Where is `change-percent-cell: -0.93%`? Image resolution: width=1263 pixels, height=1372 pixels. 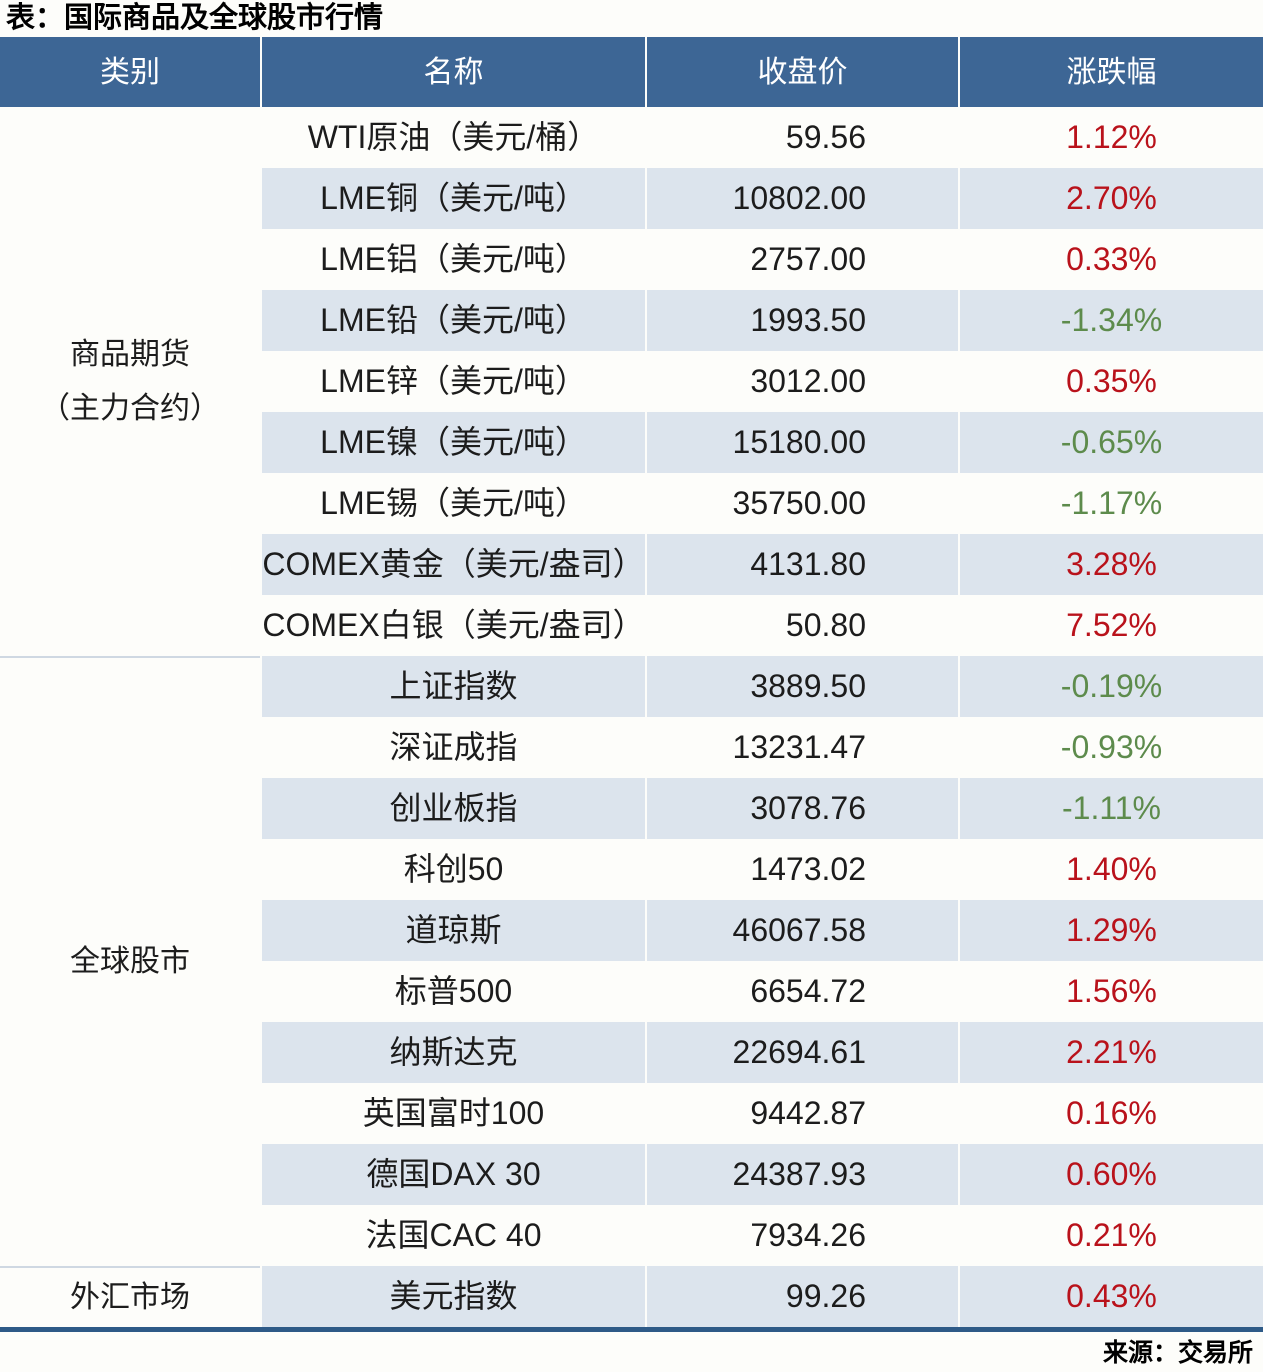
change-percent-cell: -0.93% is located at coordinates (1110, 747).